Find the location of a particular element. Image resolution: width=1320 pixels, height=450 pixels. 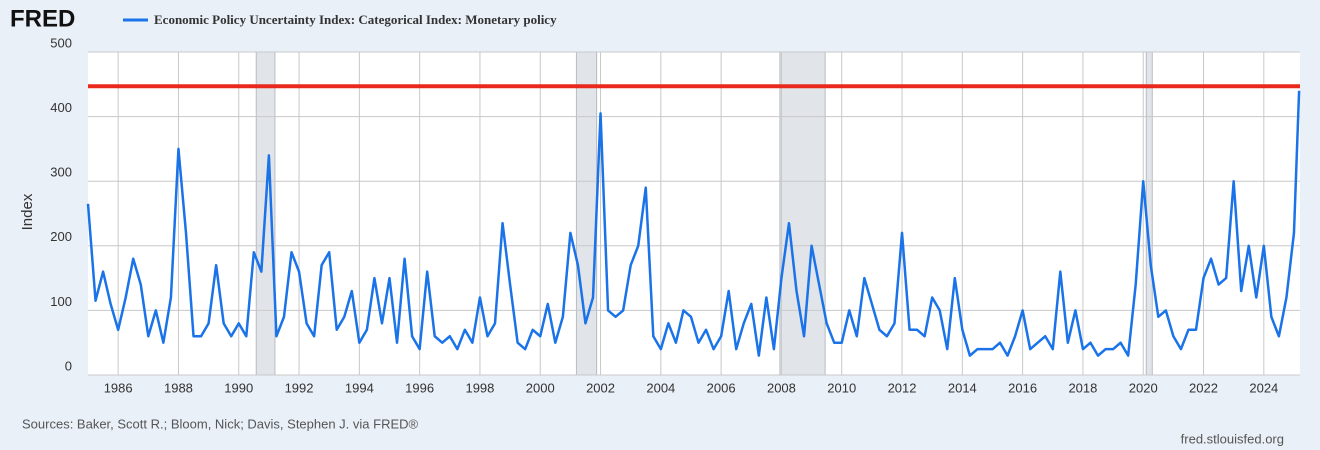

x-tick-label: 2022 is located at coordinates (1203, 387).